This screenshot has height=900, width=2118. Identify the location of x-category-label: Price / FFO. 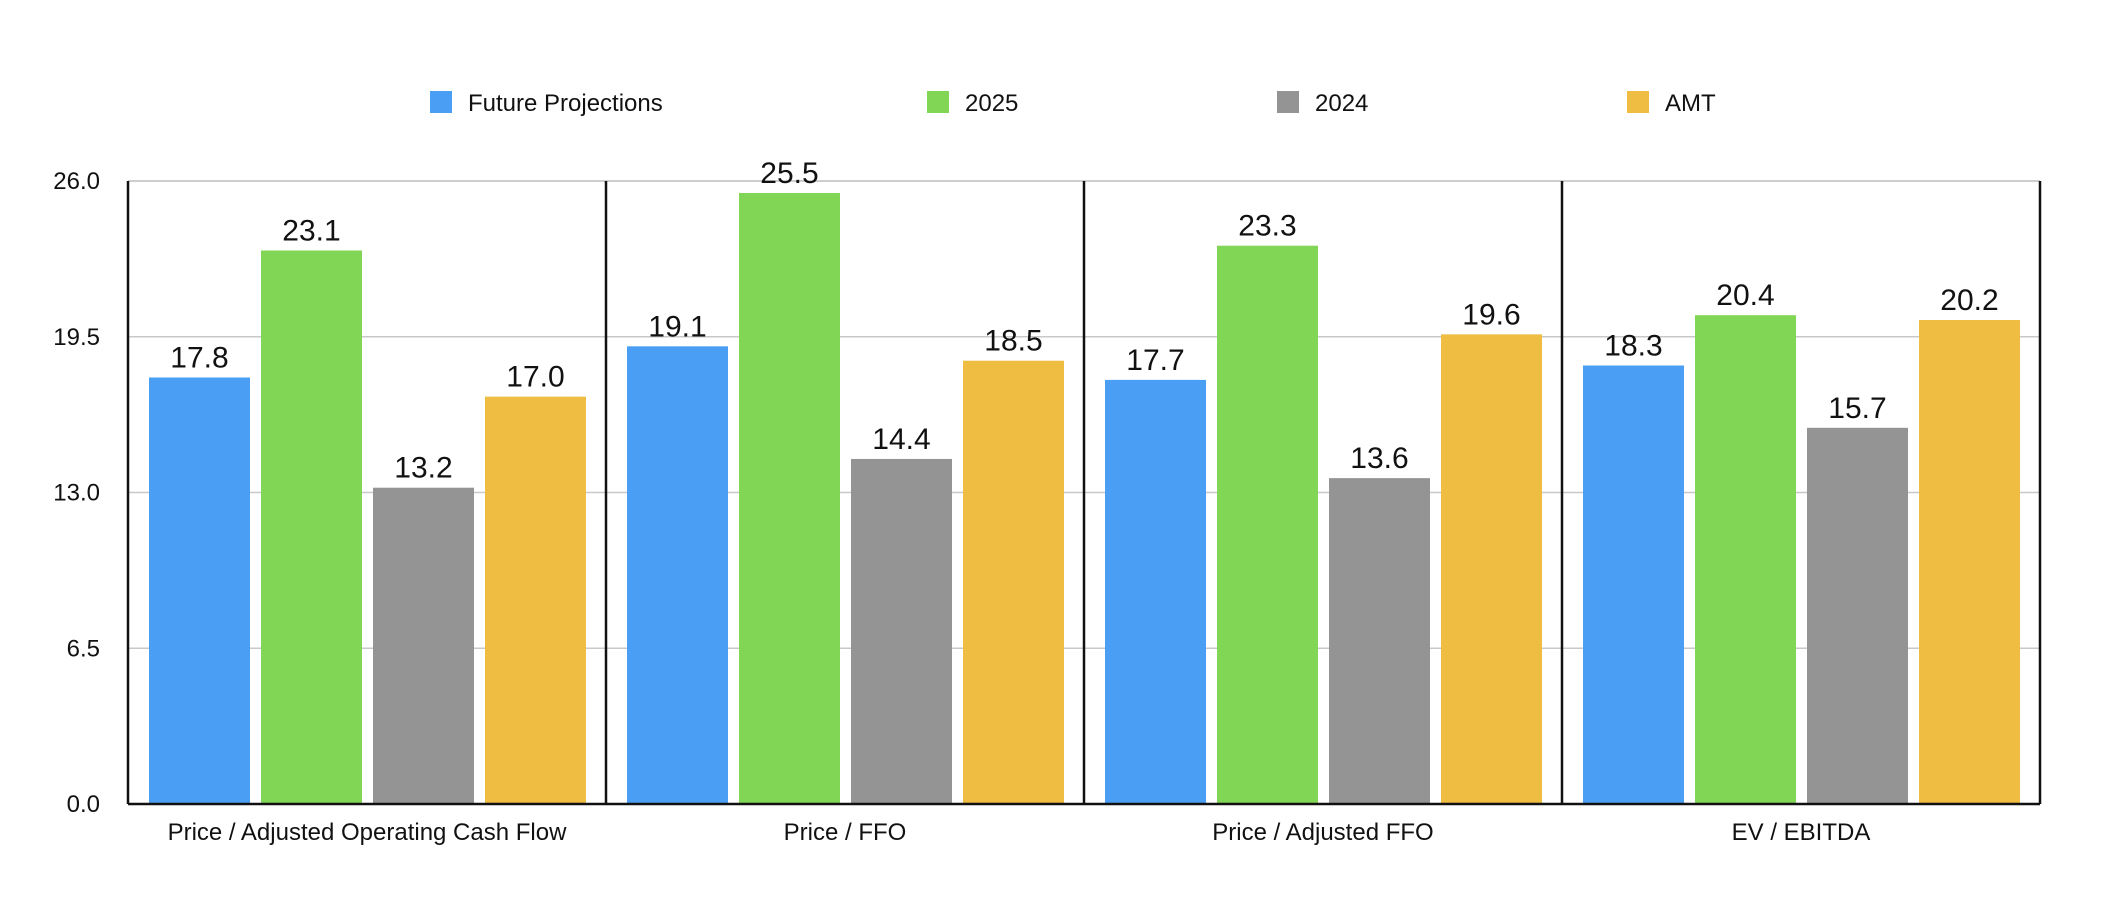
(845, 832).